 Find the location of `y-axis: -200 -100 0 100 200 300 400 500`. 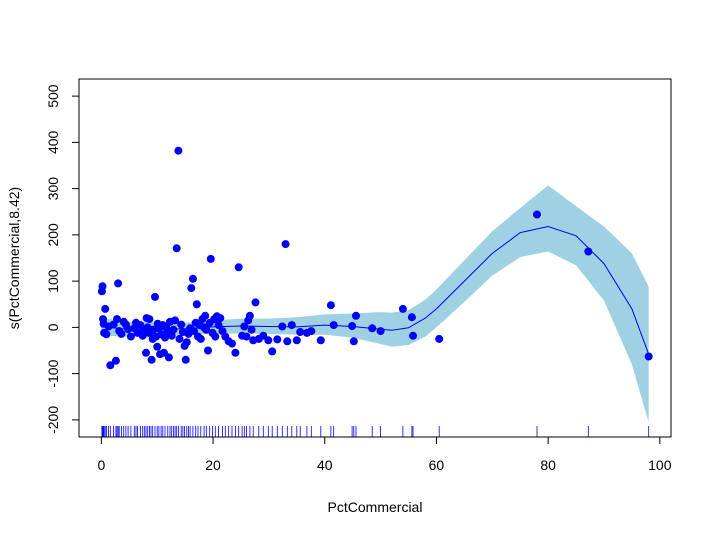

y-axis: -200 -100 0 100 200 300 400 500 is located at coordinates (62, 259).